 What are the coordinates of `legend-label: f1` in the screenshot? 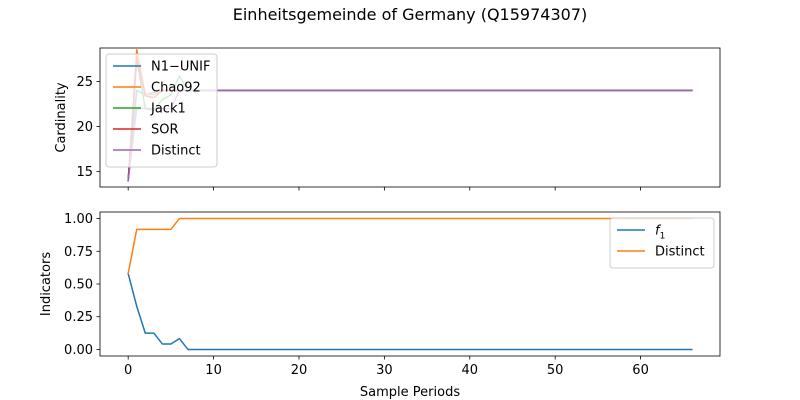 It's located at (660, 233).